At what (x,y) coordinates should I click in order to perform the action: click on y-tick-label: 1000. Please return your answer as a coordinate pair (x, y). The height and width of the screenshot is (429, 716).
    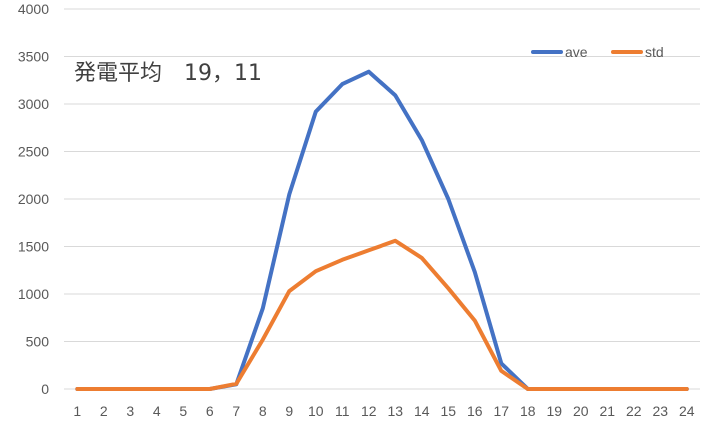
    Looking at the image, I should click on (33, 294).